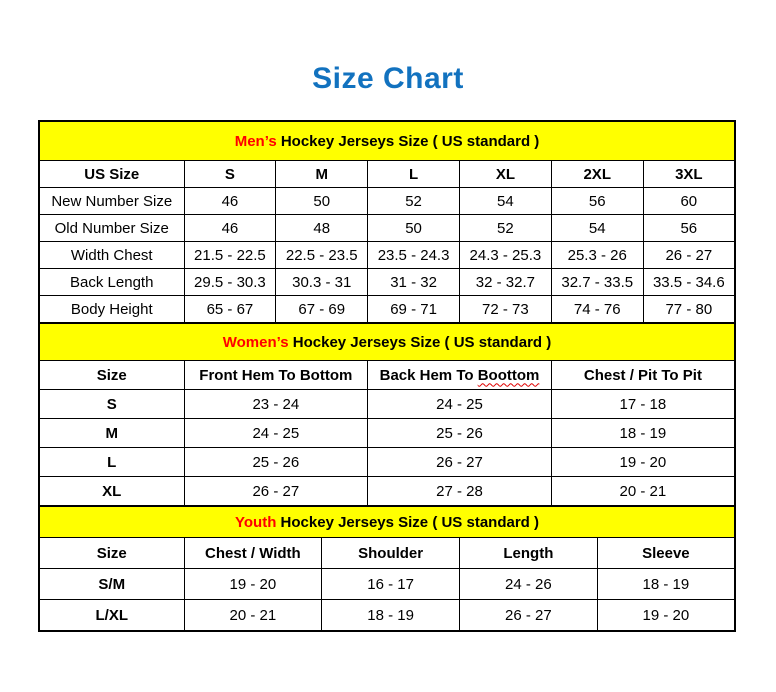 The width and height of the screenshot is (776, 692). I want to click on womens-table-row: S 23 - 24 24 - 25 17 - 18, so click(387, 404).